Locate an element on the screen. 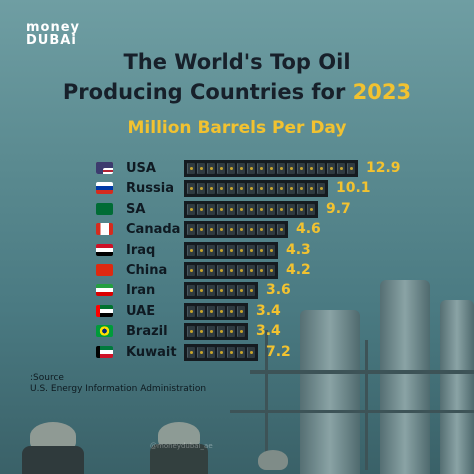 This screenshot has height=474, width=474. bar-row: Kuwait 7.2 is located at coordinates (276, 352).